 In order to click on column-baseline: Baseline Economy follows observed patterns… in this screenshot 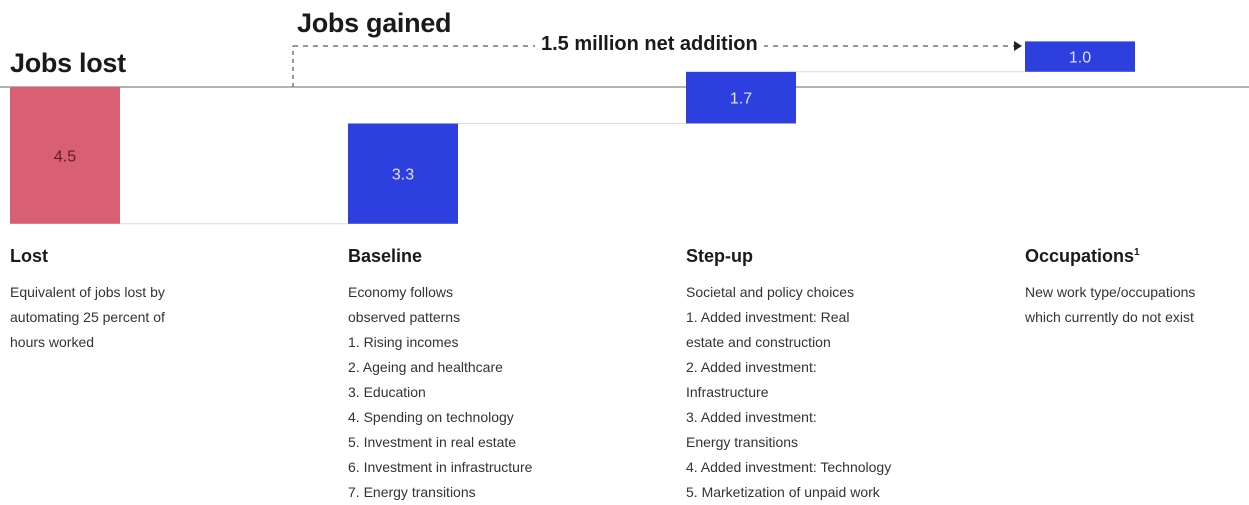, I will do `click(498, 375)`.